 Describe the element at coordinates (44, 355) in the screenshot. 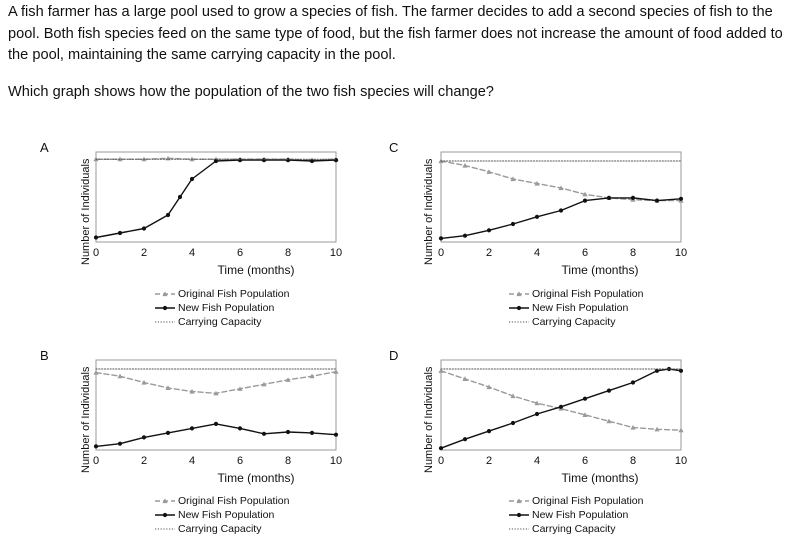

I see `panel-label: B` at that location.